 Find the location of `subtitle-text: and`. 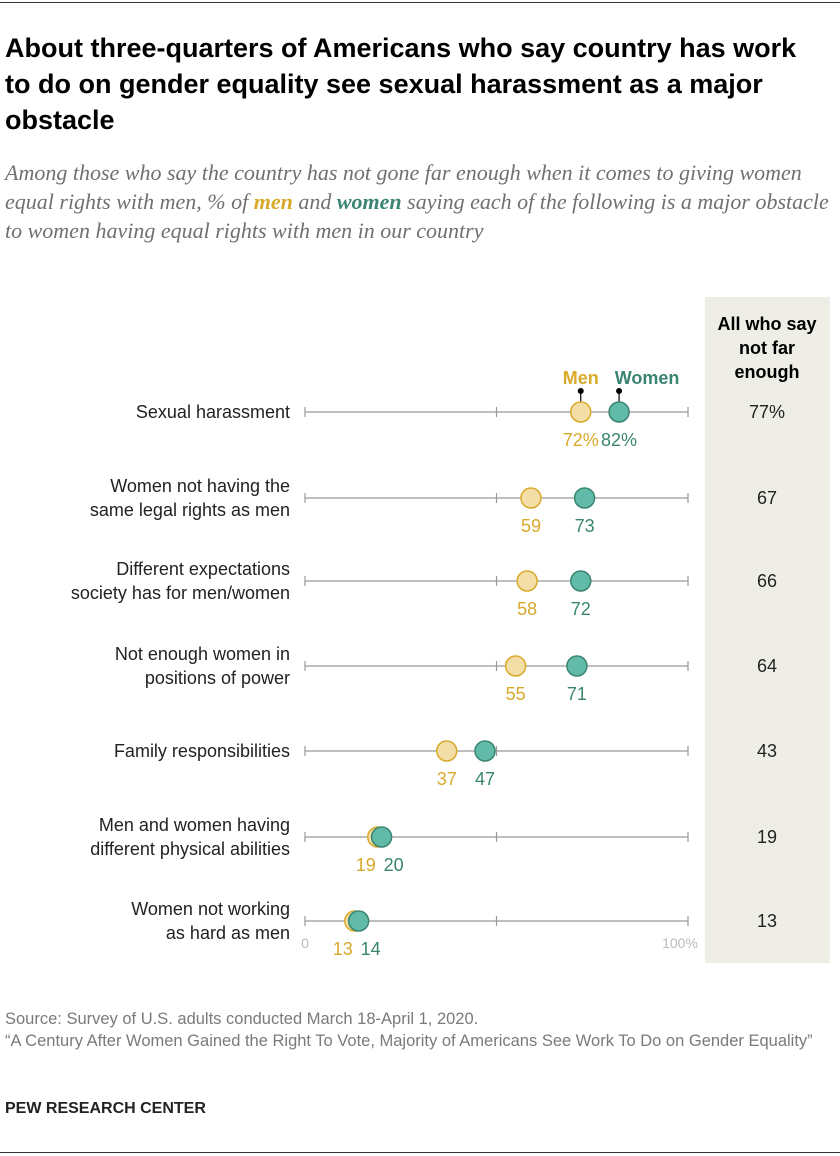

subtitle-text: and is located at coordinates (314, 201).